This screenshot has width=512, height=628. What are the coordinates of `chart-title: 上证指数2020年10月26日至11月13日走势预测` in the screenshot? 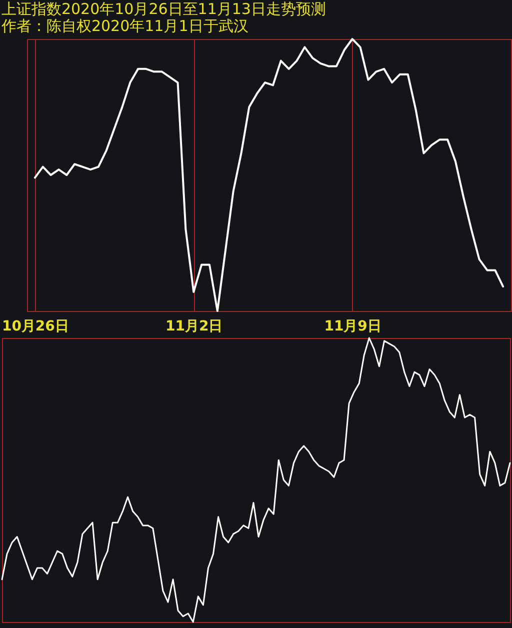 It's located at (163, 9).